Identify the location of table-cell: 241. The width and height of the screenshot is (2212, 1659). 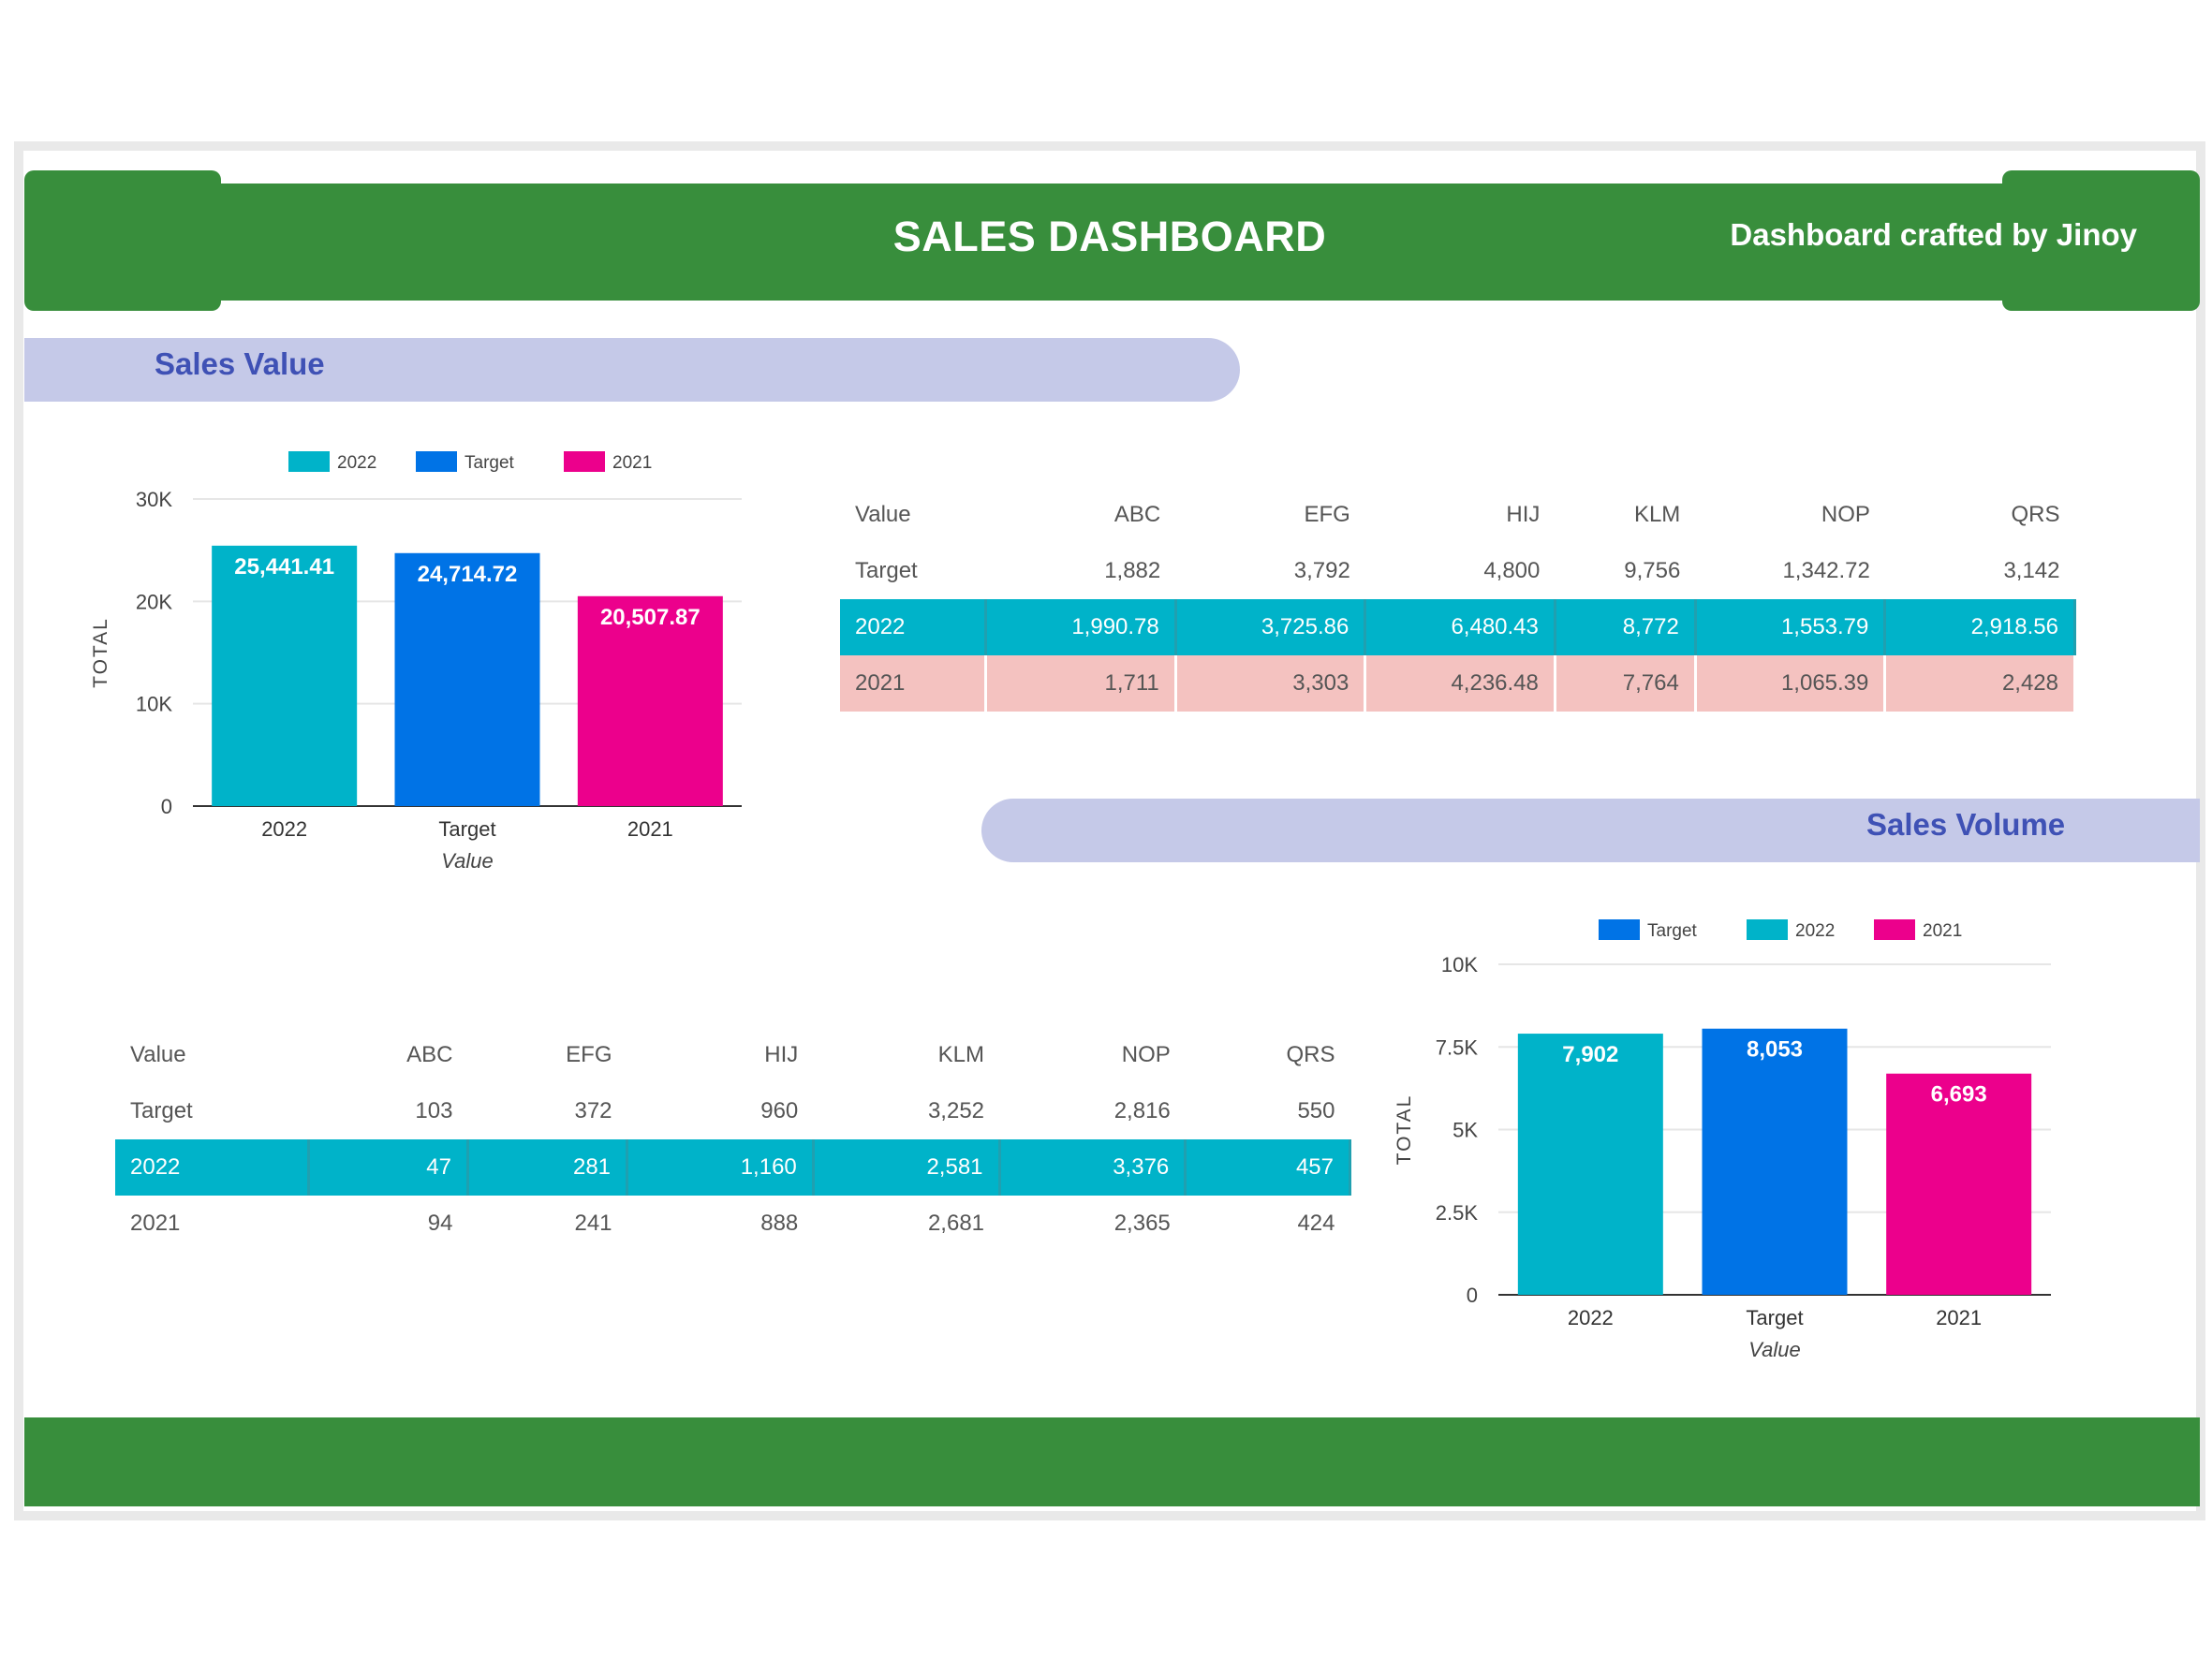
(593, 1223).